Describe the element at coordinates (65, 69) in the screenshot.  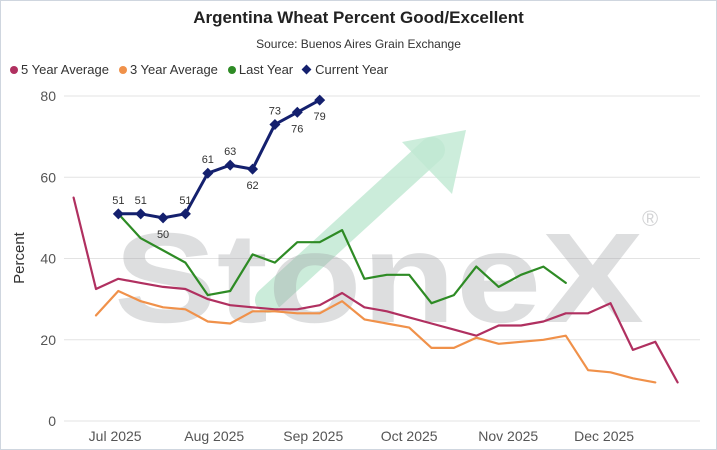
I see `legend-label-5yr: 5 Year Average` at that location.